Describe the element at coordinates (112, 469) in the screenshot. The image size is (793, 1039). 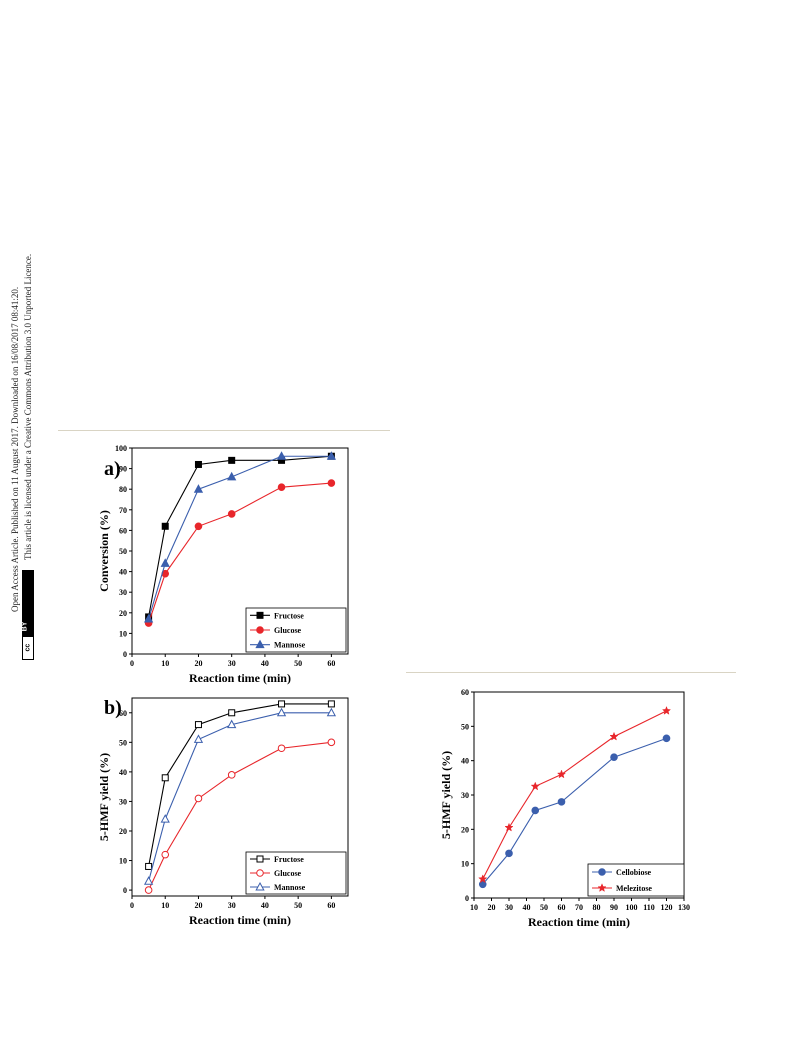
I see `panel-label: a)` at that location.